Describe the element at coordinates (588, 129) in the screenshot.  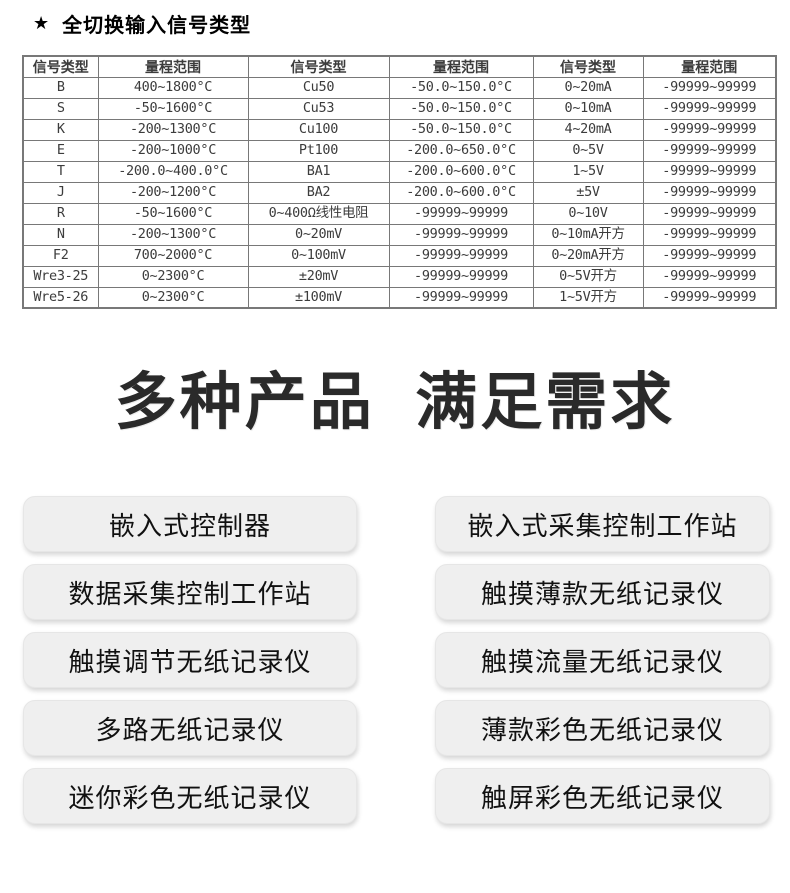
I see `table-cell: 4~20mA` at that location.